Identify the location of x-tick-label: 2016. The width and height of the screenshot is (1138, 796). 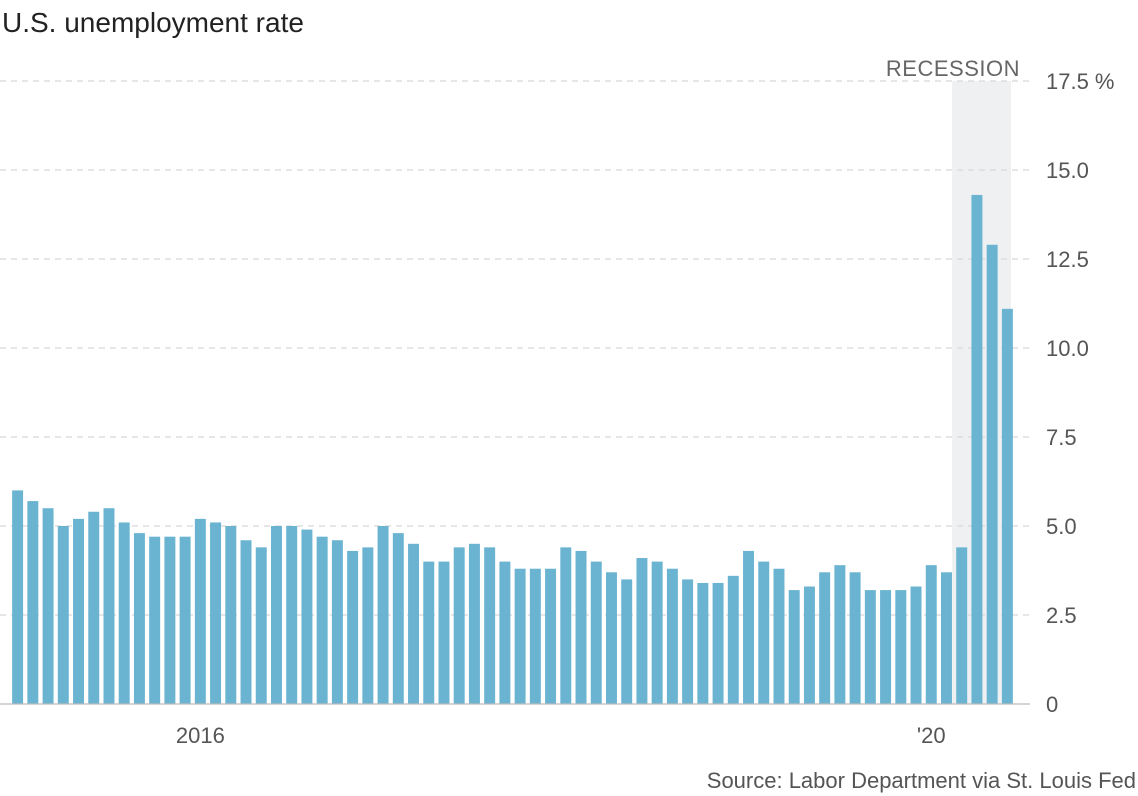
(200, 735).